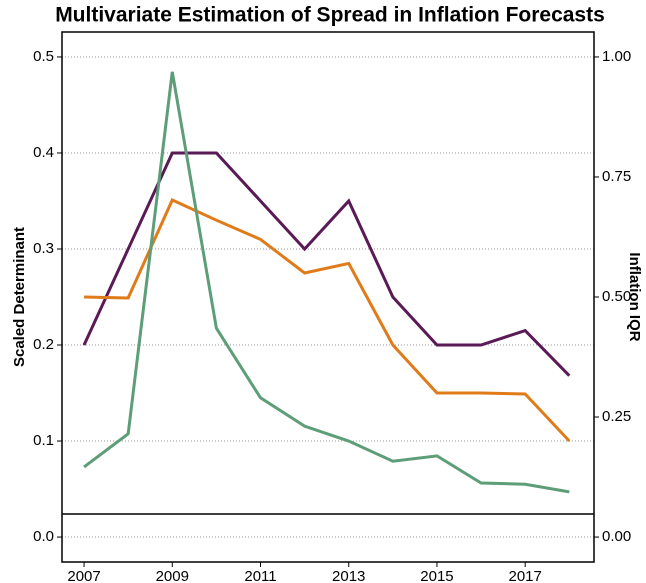 The height and width of the screenshot is (583, 646). I want to click on y2-tick-label: 0.75, so click(616, 176).